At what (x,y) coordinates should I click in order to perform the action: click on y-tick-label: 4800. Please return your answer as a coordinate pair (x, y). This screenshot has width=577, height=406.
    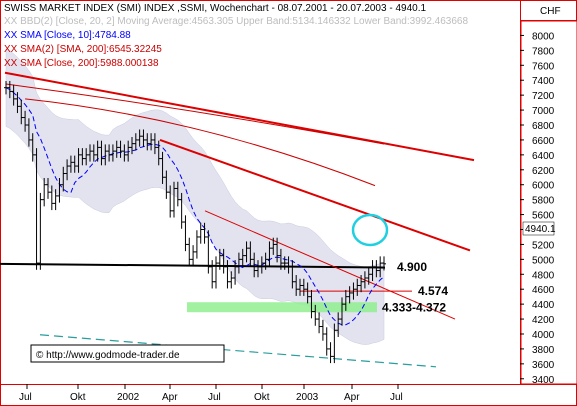
    Looking at the image, I should click on (543, 275).